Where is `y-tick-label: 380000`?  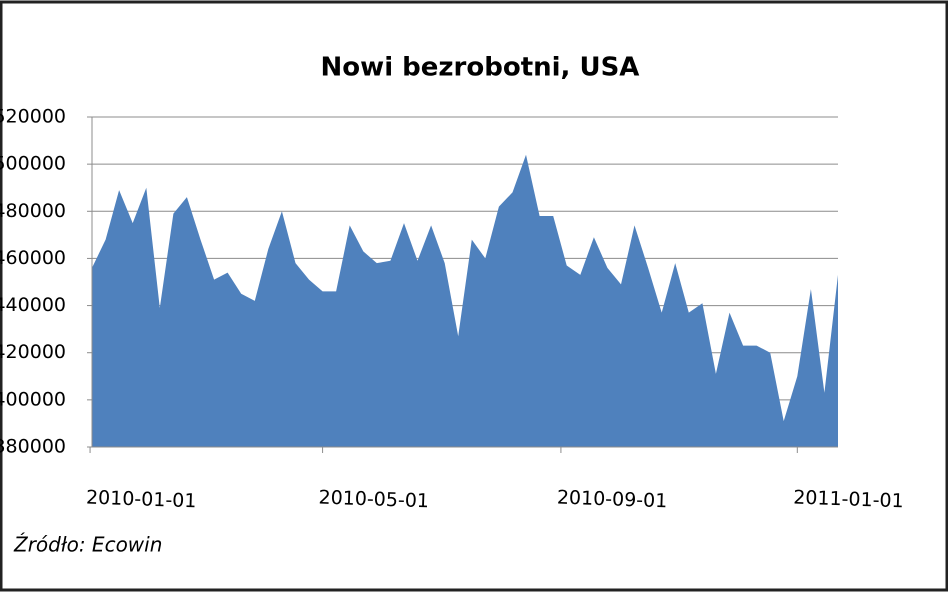
y-tick-label: 380000 is located at coordinates (33, 447).